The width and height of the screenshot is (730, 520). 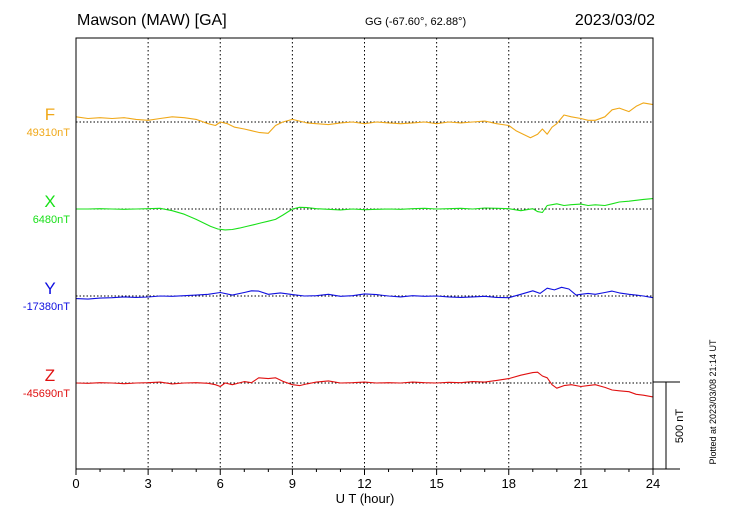 What do you see at coordinates (415, 22) in the screenshot?
I see `coordinates-label: GG (-67.60°, 62.88°)` at bounding box center [415, 22].